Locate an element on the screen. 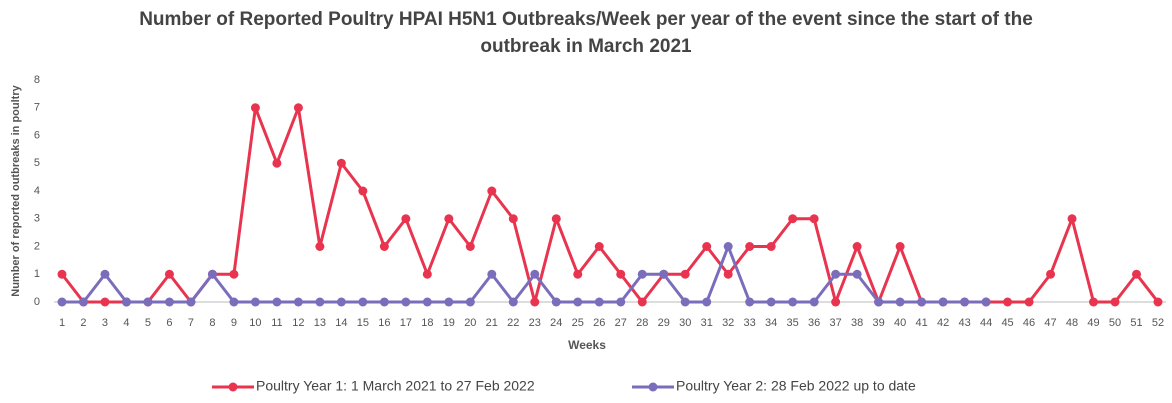 The width and height of the screenshot is (1172, 403). x-tick-label: 51 is located at coordinates (1136, 323).